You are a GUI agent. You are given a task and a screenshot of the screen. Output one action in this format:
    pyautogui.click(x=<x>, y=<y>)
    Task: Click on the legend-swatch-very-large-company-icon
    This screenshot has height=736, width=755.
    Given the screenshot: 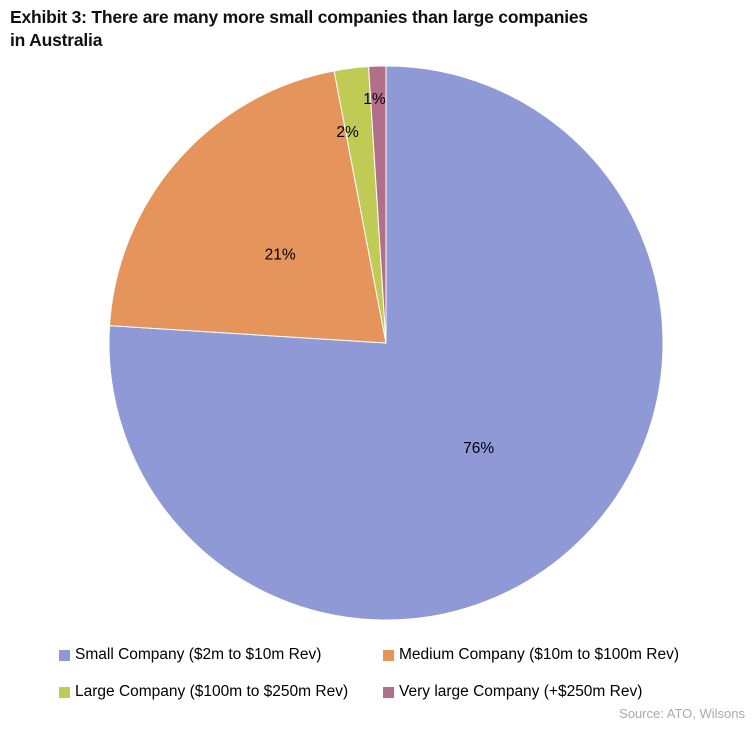 What is the action you would take?
    pyautogui.click(x=388, y=692)
    